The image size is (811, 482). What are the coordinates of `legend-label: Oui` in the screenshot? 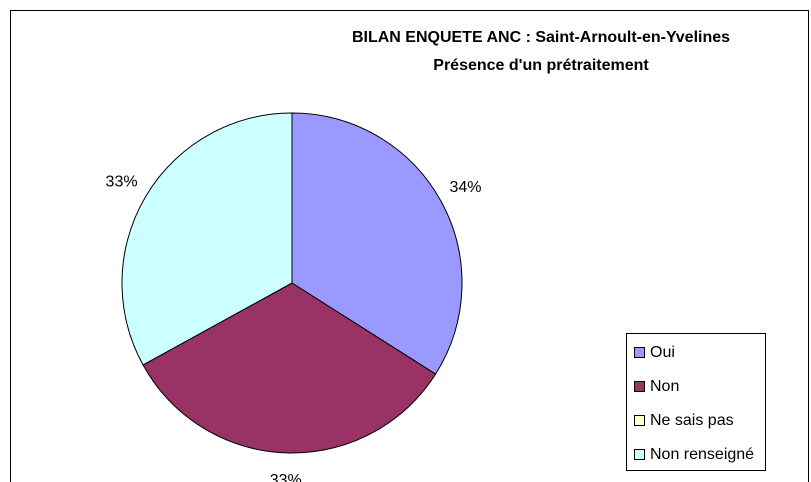 It's located at (662, 352).